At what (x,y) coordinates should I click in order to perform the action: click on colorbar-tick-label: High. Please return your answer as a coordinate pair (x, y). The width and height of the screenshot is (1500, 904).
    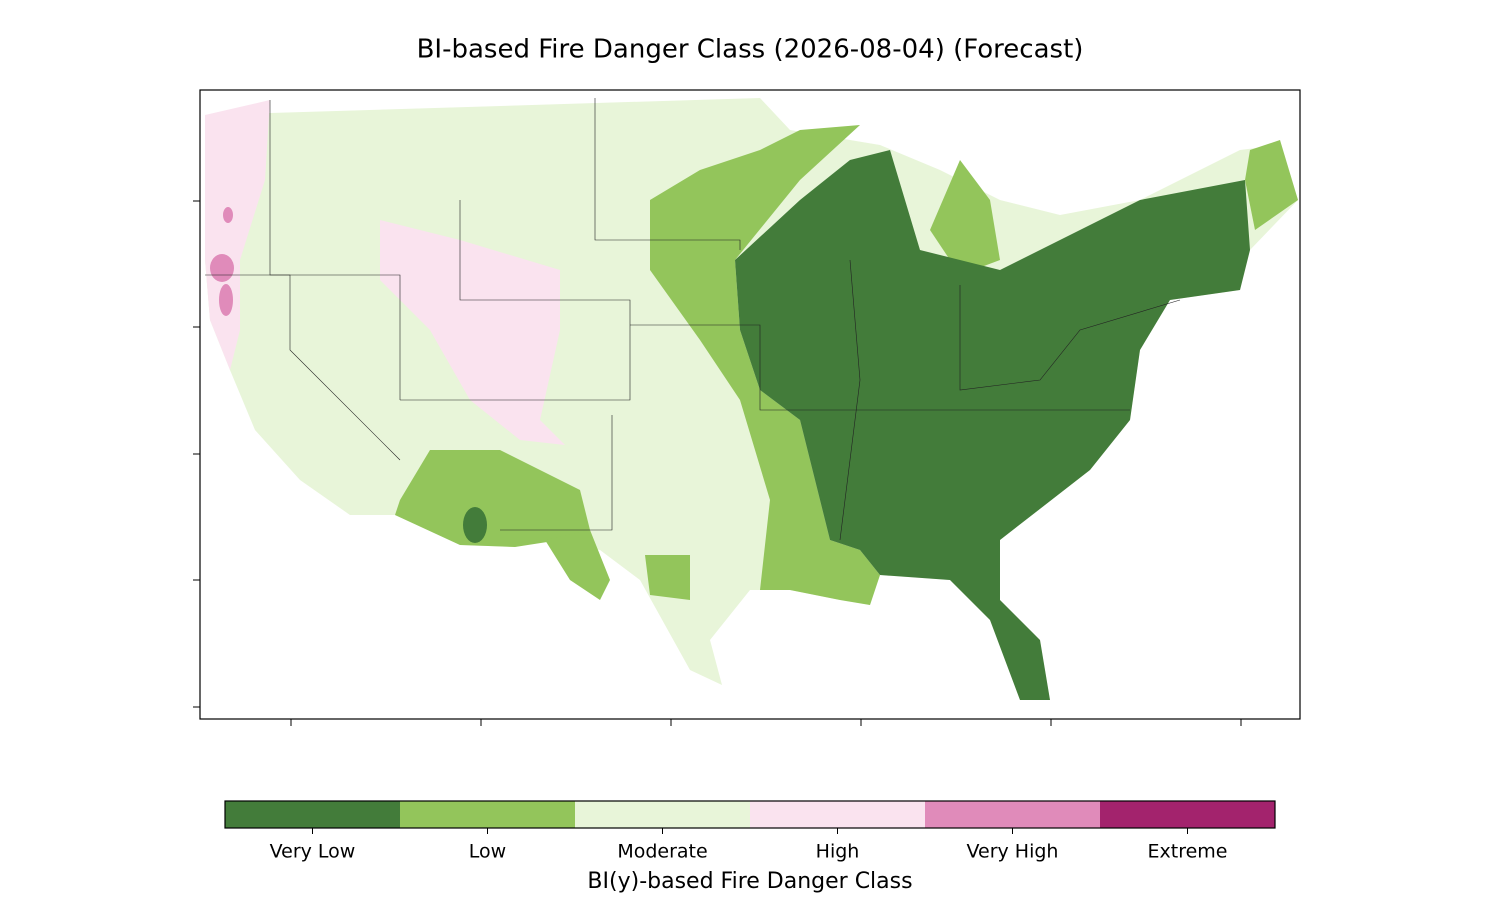
    Looking at the image, I should click on (838, 852).